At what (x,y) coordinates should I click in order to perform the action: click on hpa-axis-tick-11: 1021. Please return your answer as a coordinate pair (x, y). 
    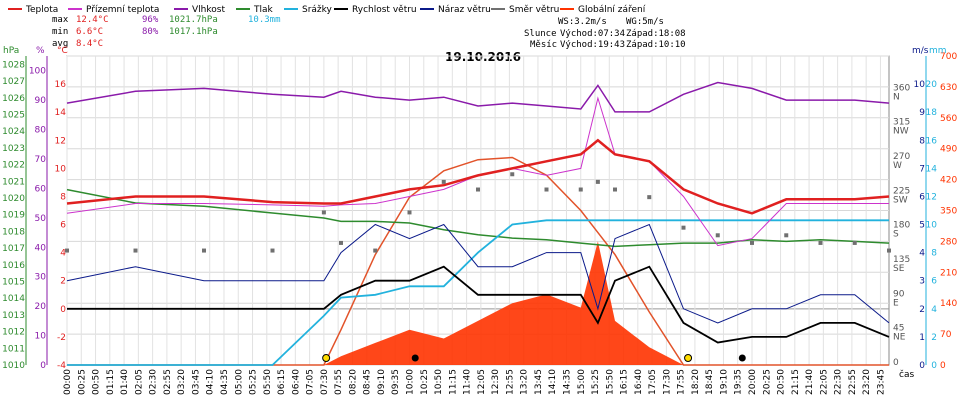
    Looking at the image, I should click on (13, 182).